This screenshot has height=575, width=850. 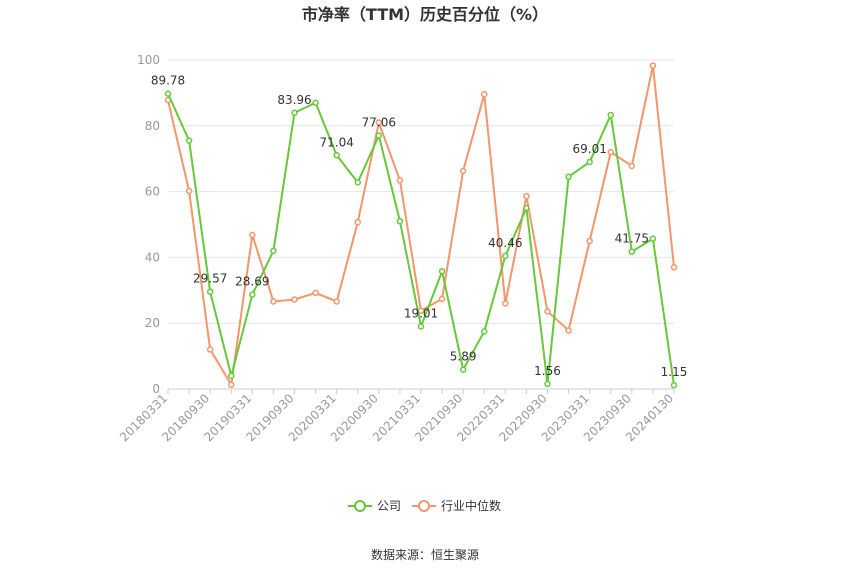 I want to click on data-label: 71.04, so click(x=336, y=142).